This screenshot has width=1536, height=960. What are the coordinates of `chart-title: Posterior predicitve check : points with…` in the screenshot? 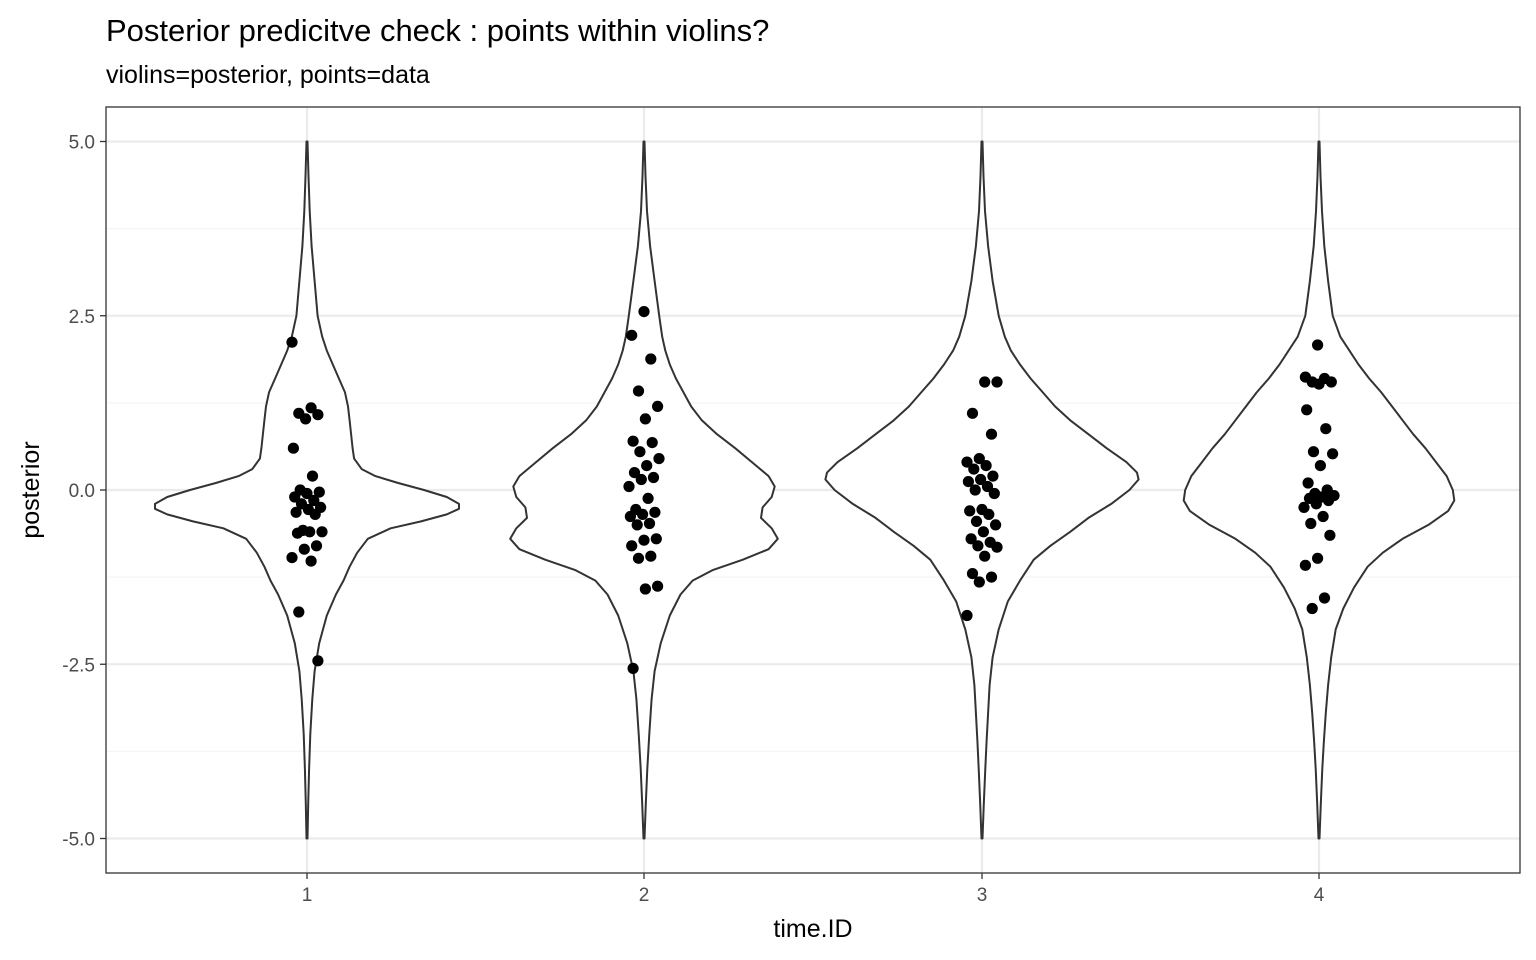 It's located at (437, 30).